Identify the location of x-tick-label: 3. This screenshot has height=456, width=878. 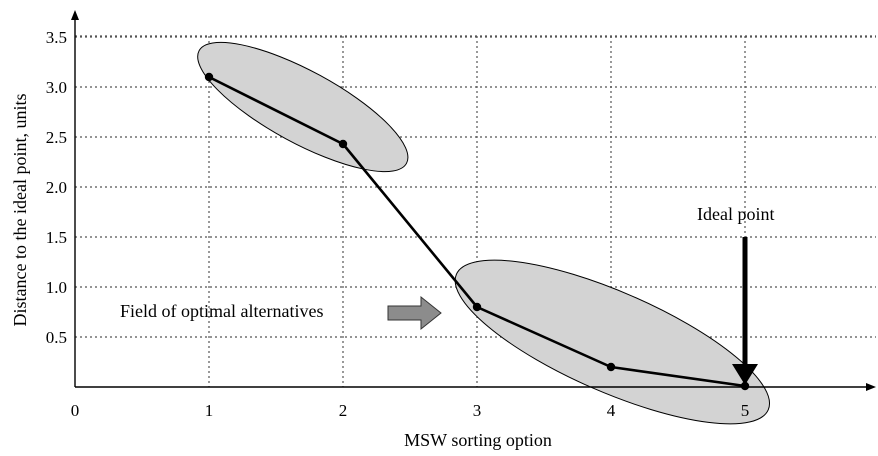
(477, 410).